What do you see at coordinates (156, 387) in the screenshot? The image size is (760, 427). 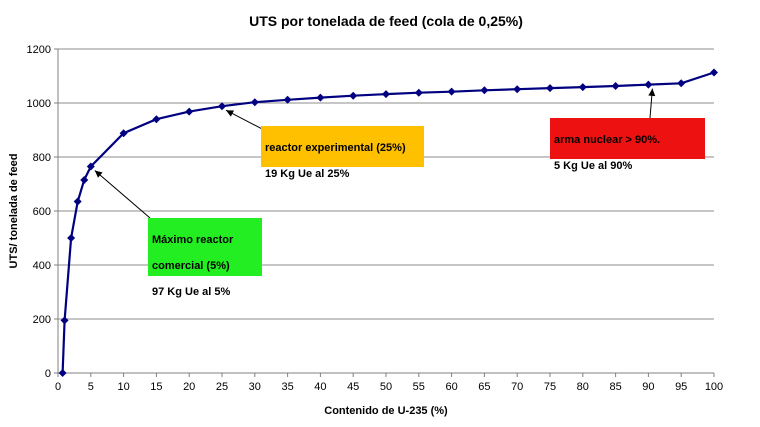 I see `x-tick-label: 15` at bounding box center [156, 387].